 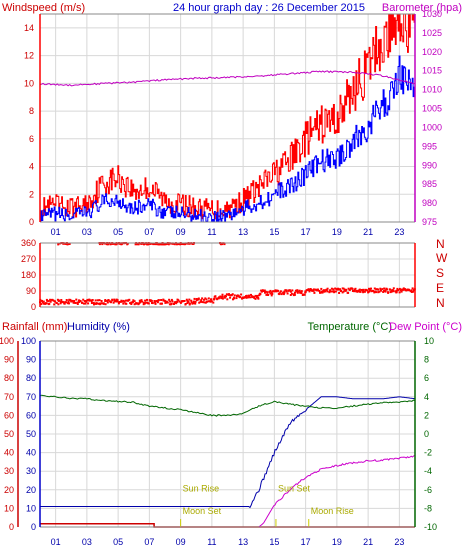 I want to click on baro-tick-label: 990, so click(x=429, y=165).